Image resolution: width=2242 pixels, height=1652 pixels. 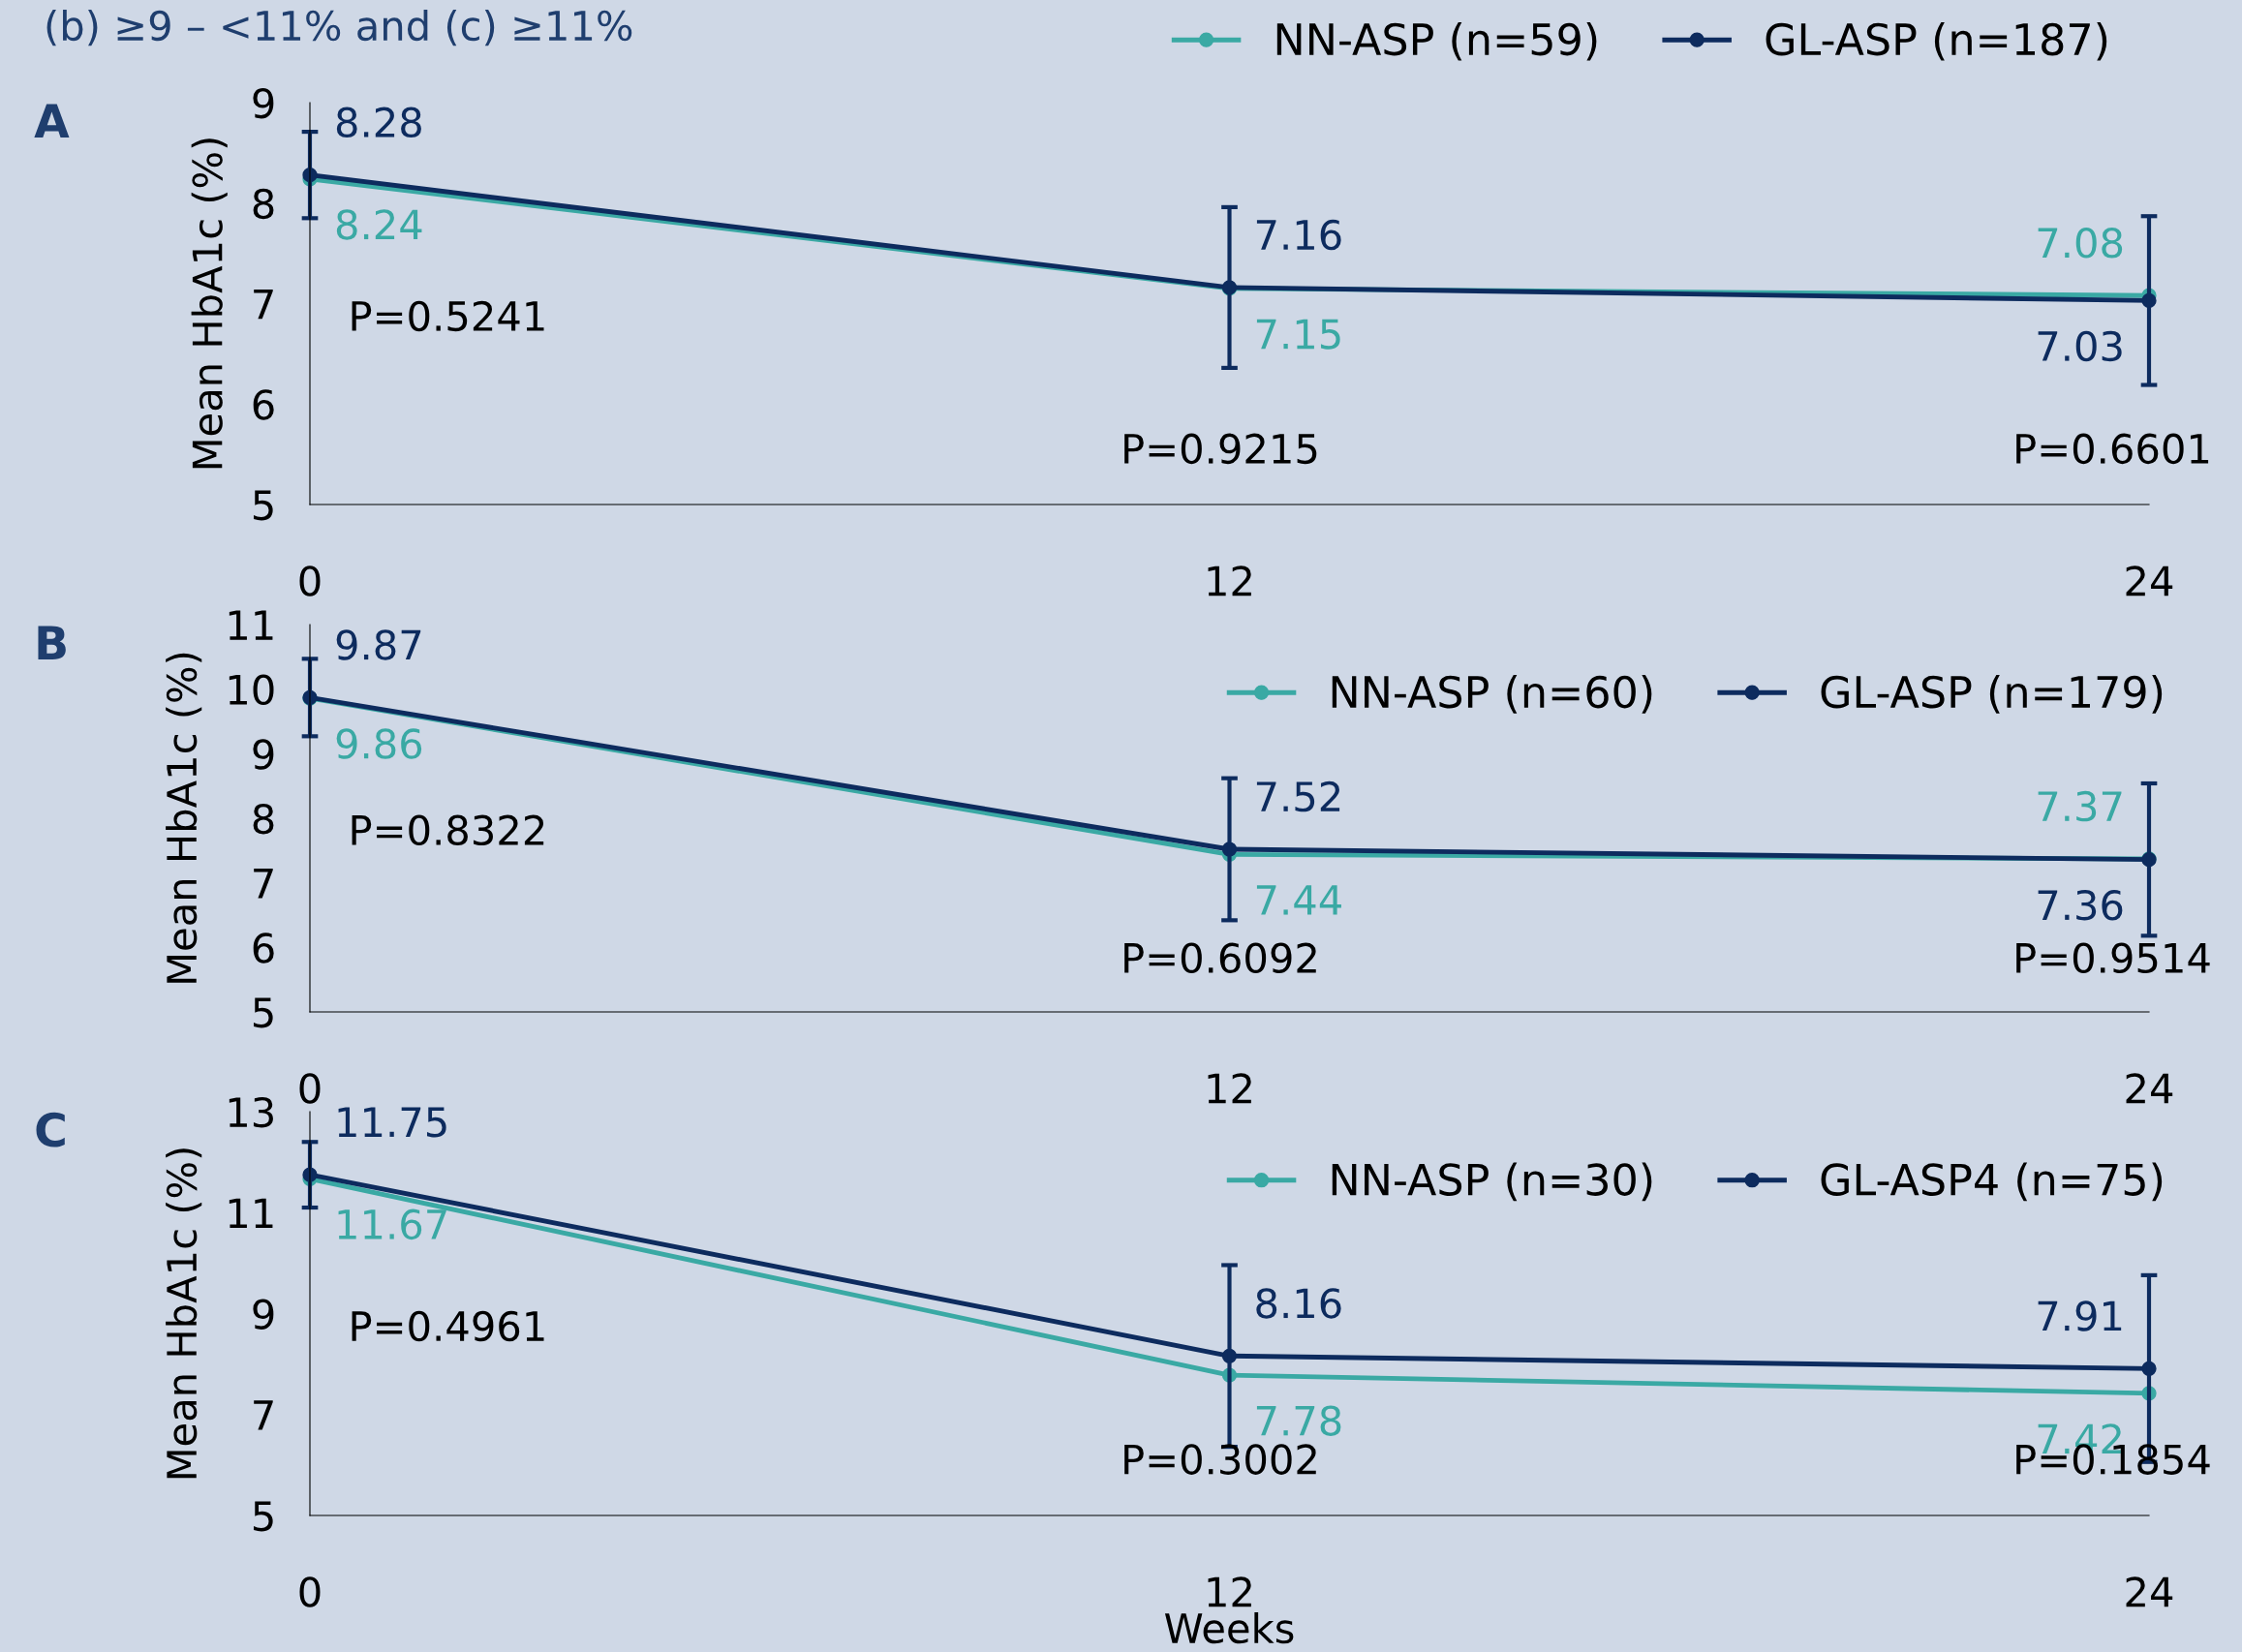 What do you see at coordinates (1492, 694) in the screenshot?
I see `legend-label: NN-ASP (n=60)` at bounding box center [1492, 694].